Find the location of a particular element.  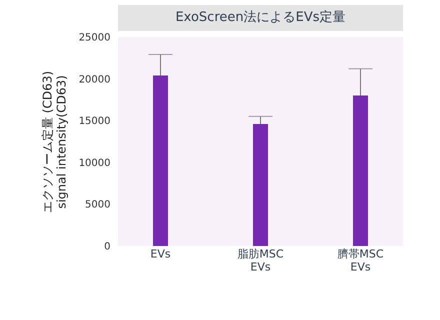

y-tick-label: 10000 is located at coordinates (94, 163).